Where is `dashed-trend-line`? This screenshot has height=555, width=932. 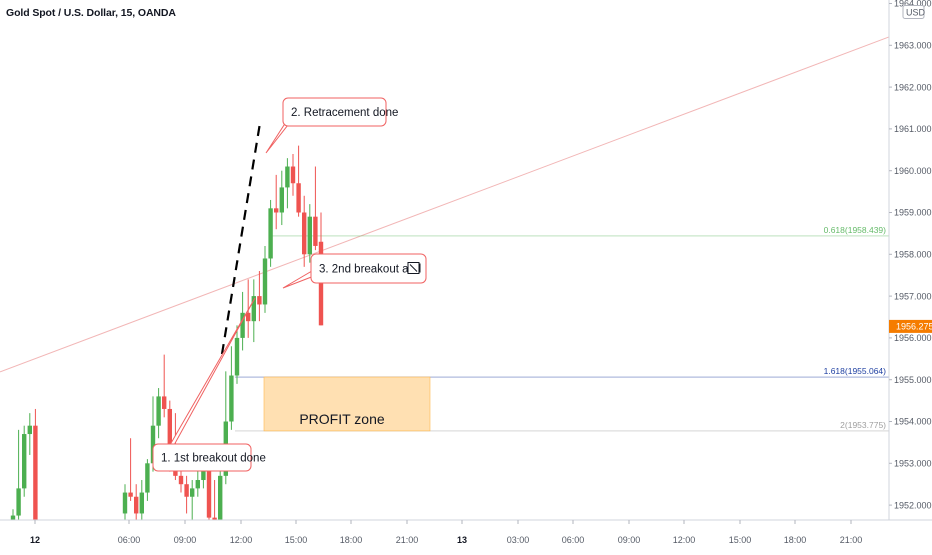
dashed-trend-line is located at coordinates (241, 238).